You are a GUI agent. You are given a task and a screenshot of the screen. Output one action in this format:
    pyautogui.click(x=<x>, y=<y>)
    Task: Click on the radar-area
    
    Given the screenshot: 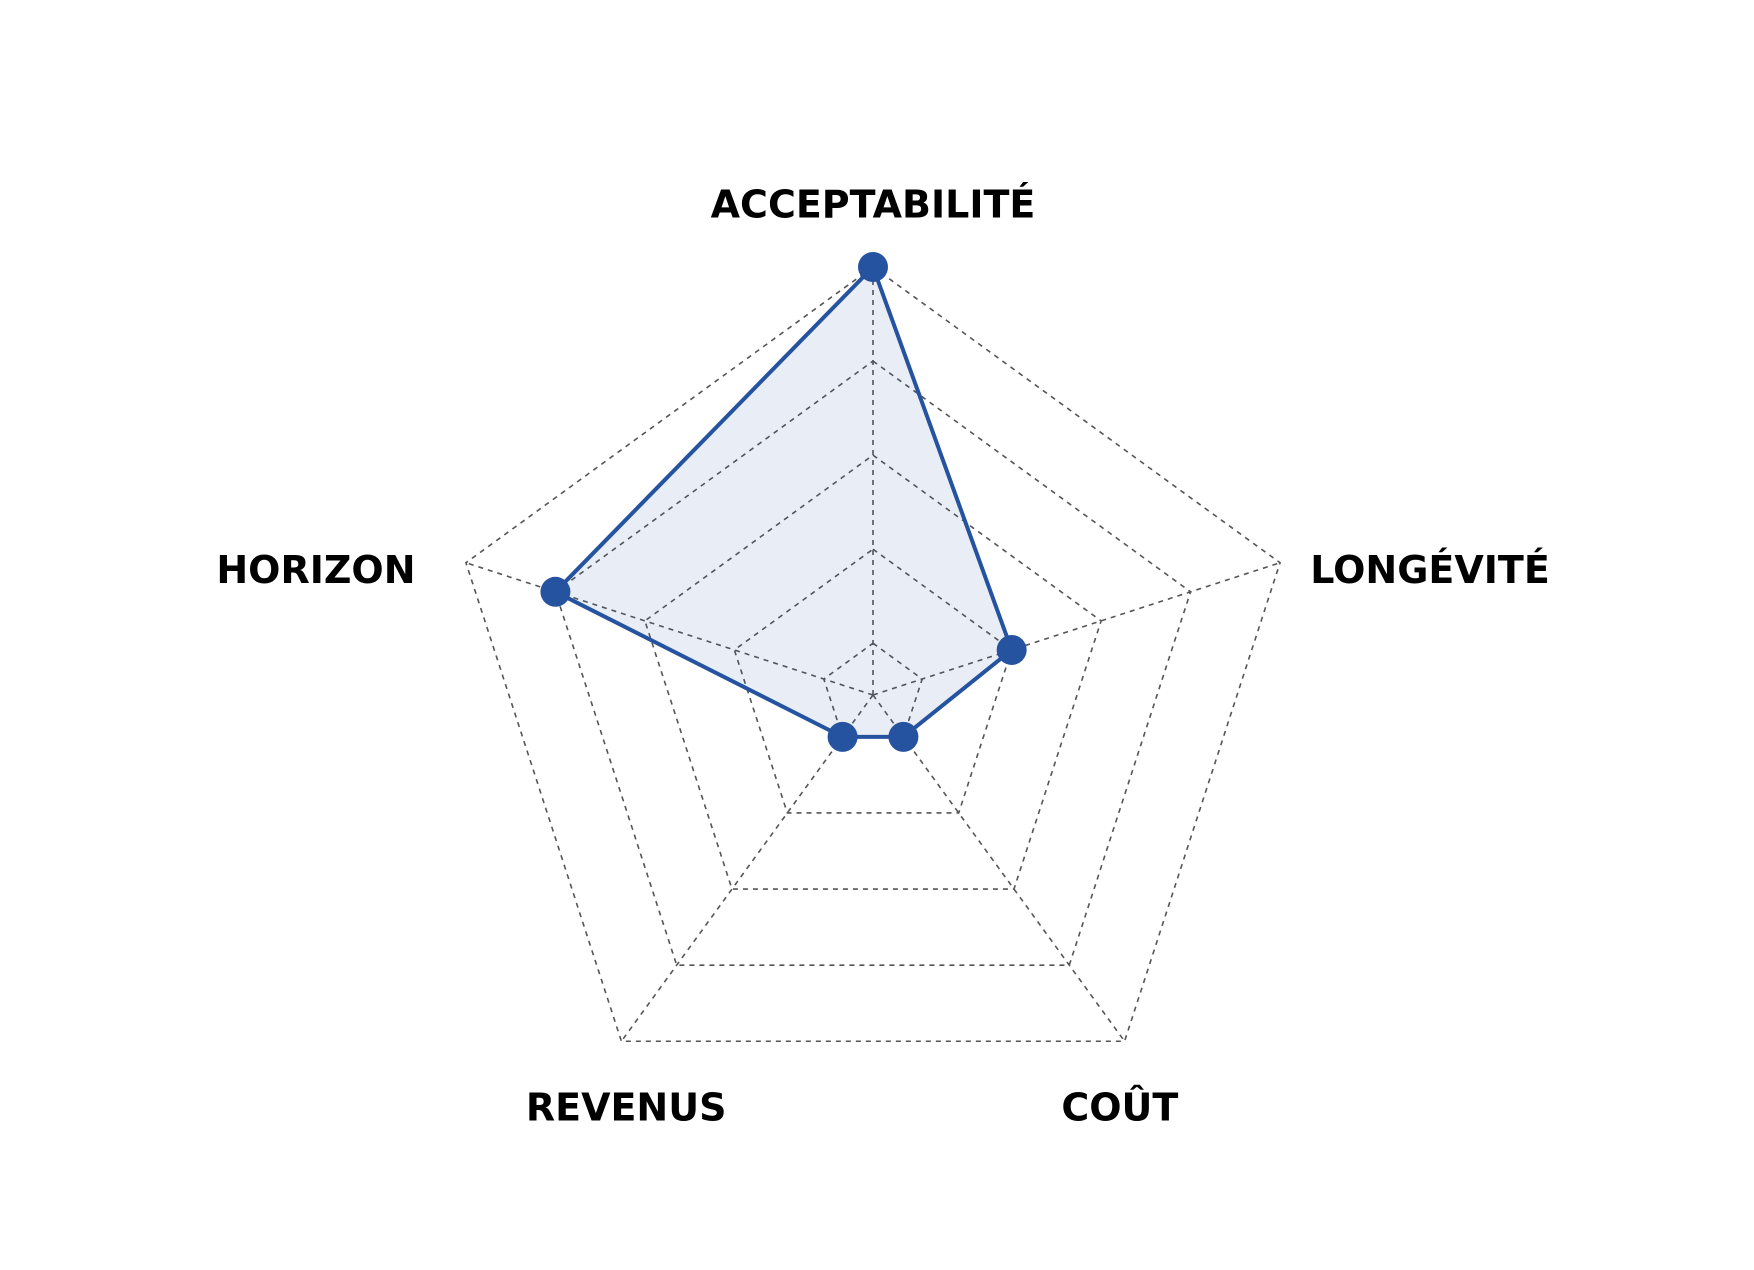 What is the action you would take?
    pyautogui.click(x=783, y=502)
    